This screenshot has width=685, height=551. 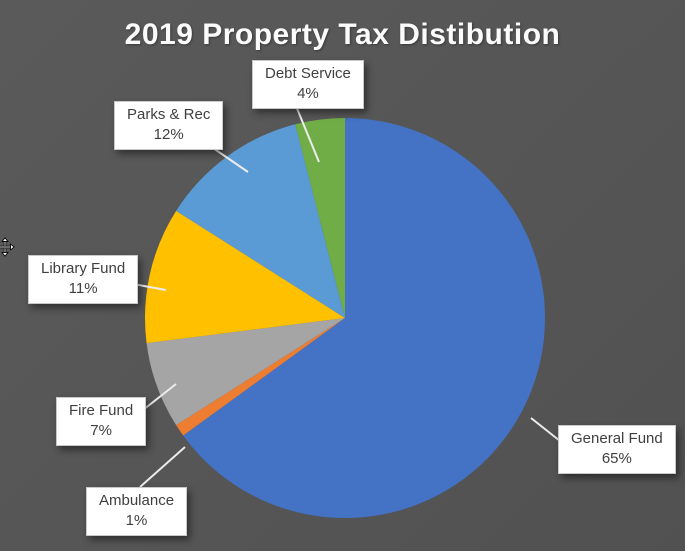 I want to click on chart-title: 2019 Property Tax Distibution, so click(x=342, y=34).